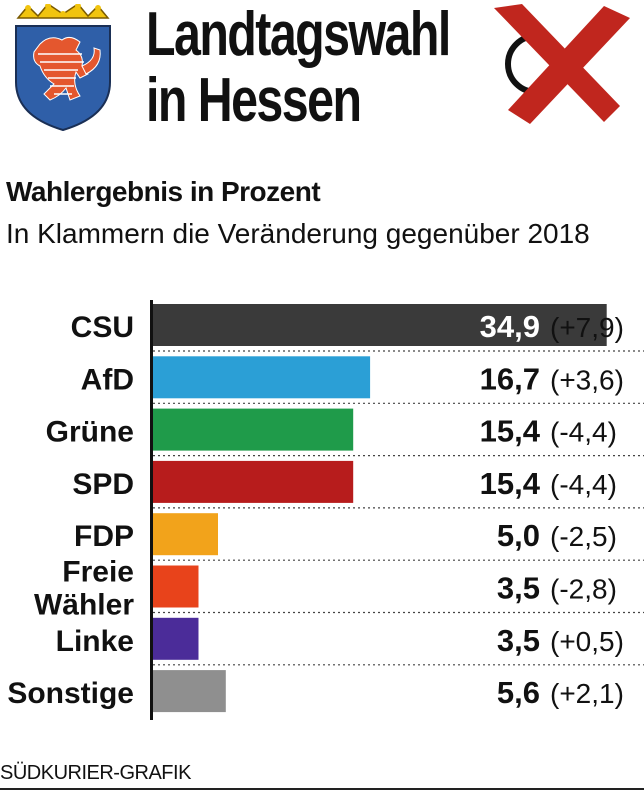  Describe the element at coordinates (95, 641) in the screenshot. I see `category-label: Linke` at that location.